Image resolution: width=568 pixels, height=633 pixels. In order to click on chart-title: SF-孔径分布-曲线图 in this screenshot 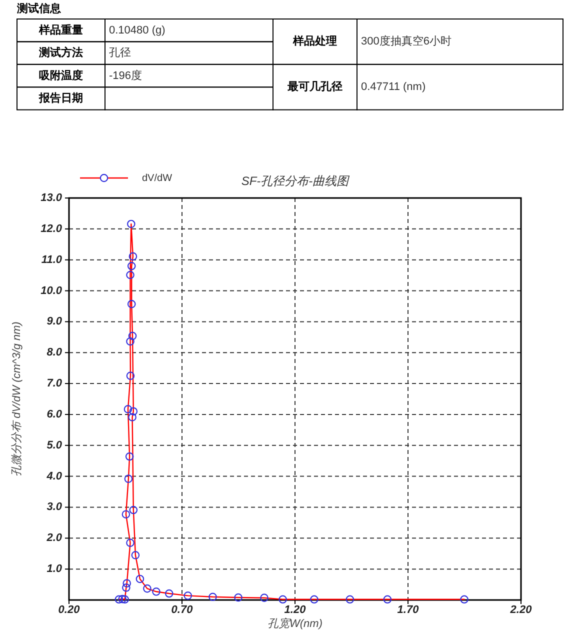, I will do `click(296, 181)`.